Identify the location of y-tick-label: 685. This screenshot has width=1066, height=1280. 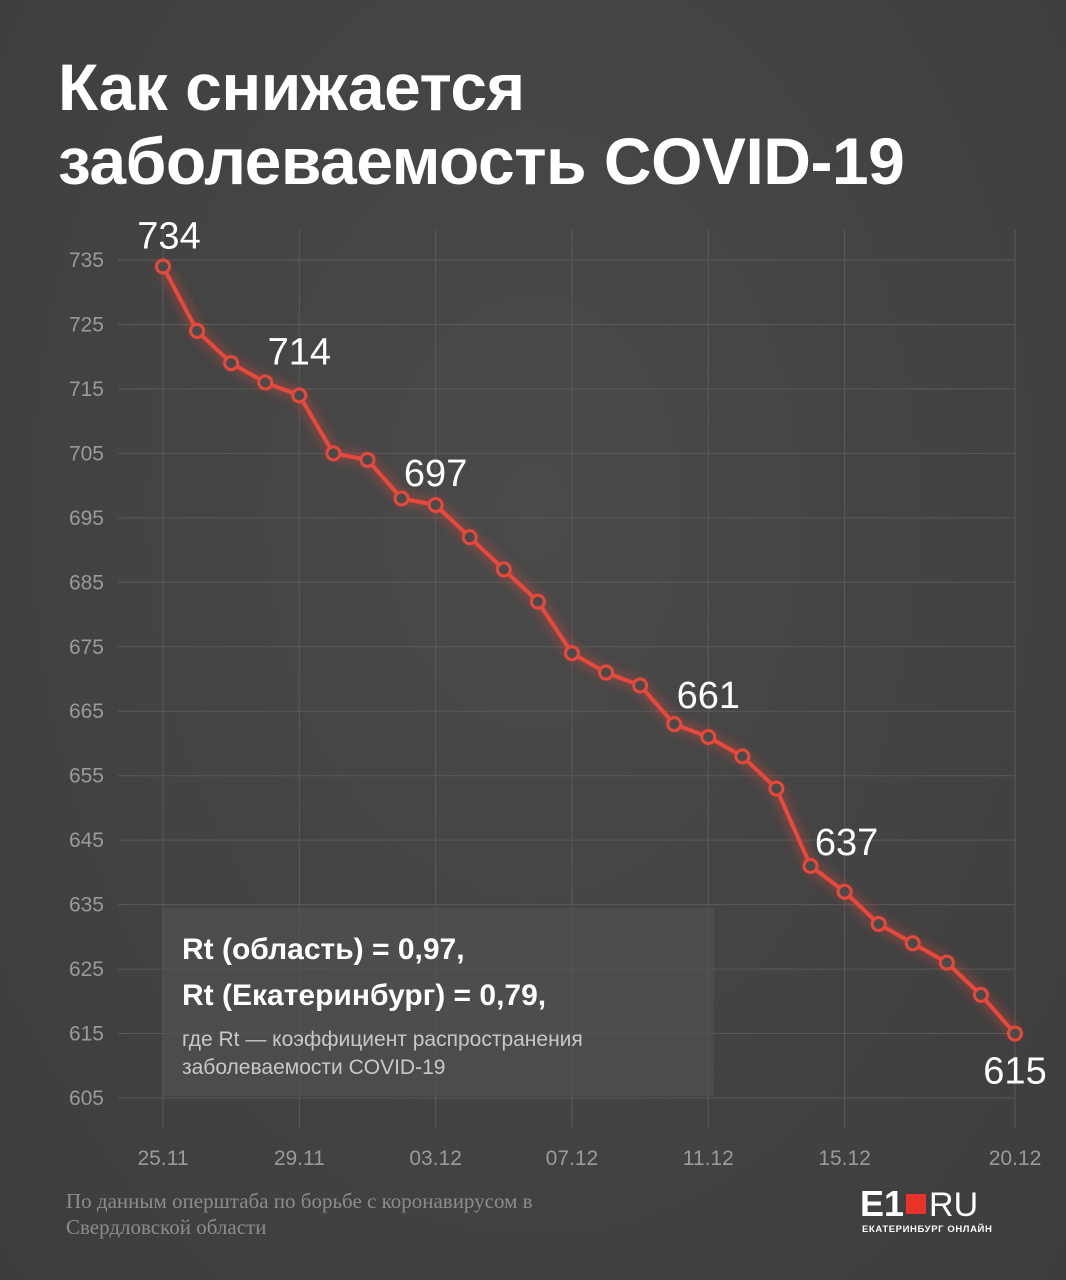
(86, 582).